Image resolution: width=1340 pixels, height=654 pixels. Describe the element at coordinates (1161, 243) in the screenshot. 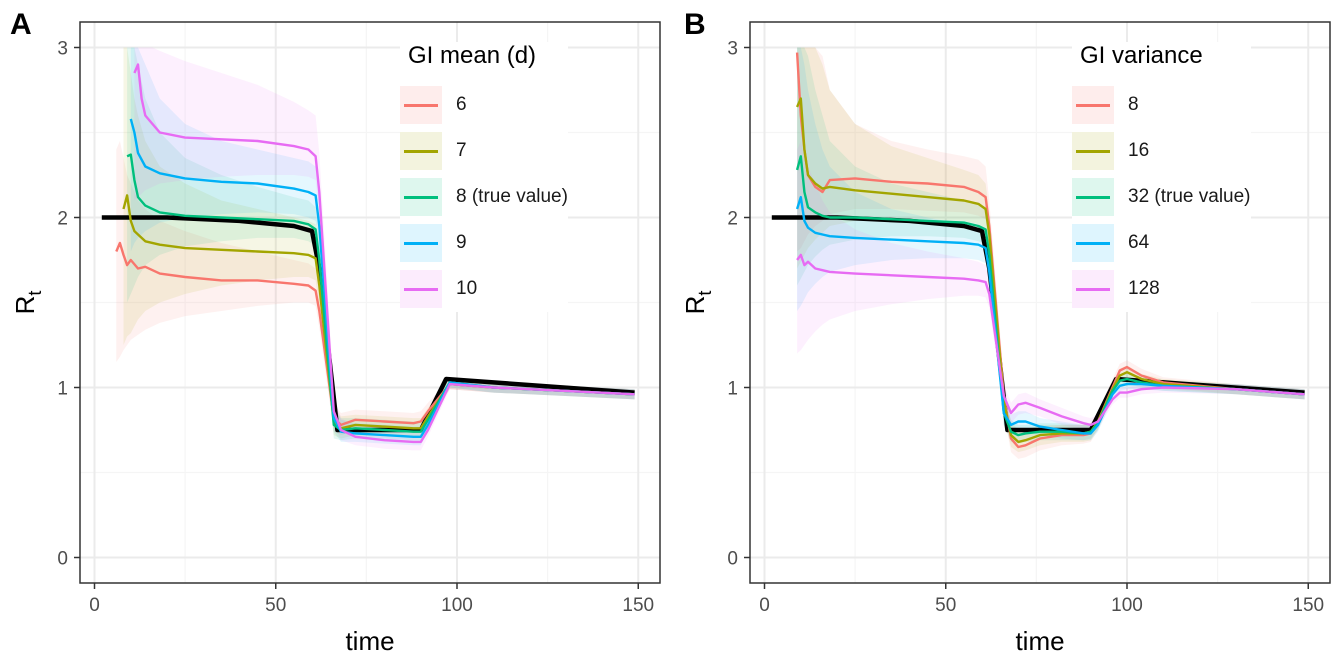

I see `legend-item: 64` at that location.